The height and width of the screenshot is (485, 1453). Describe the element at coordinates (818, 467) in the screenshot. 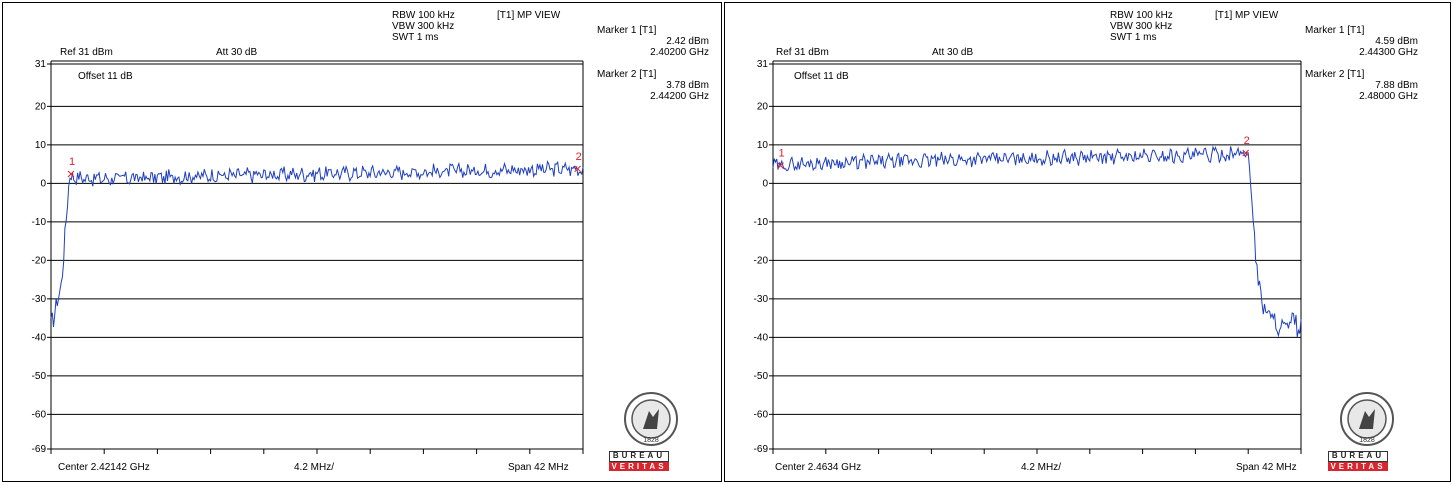

I see `center-freq-label: Center 2.4634 GHz` at that location.